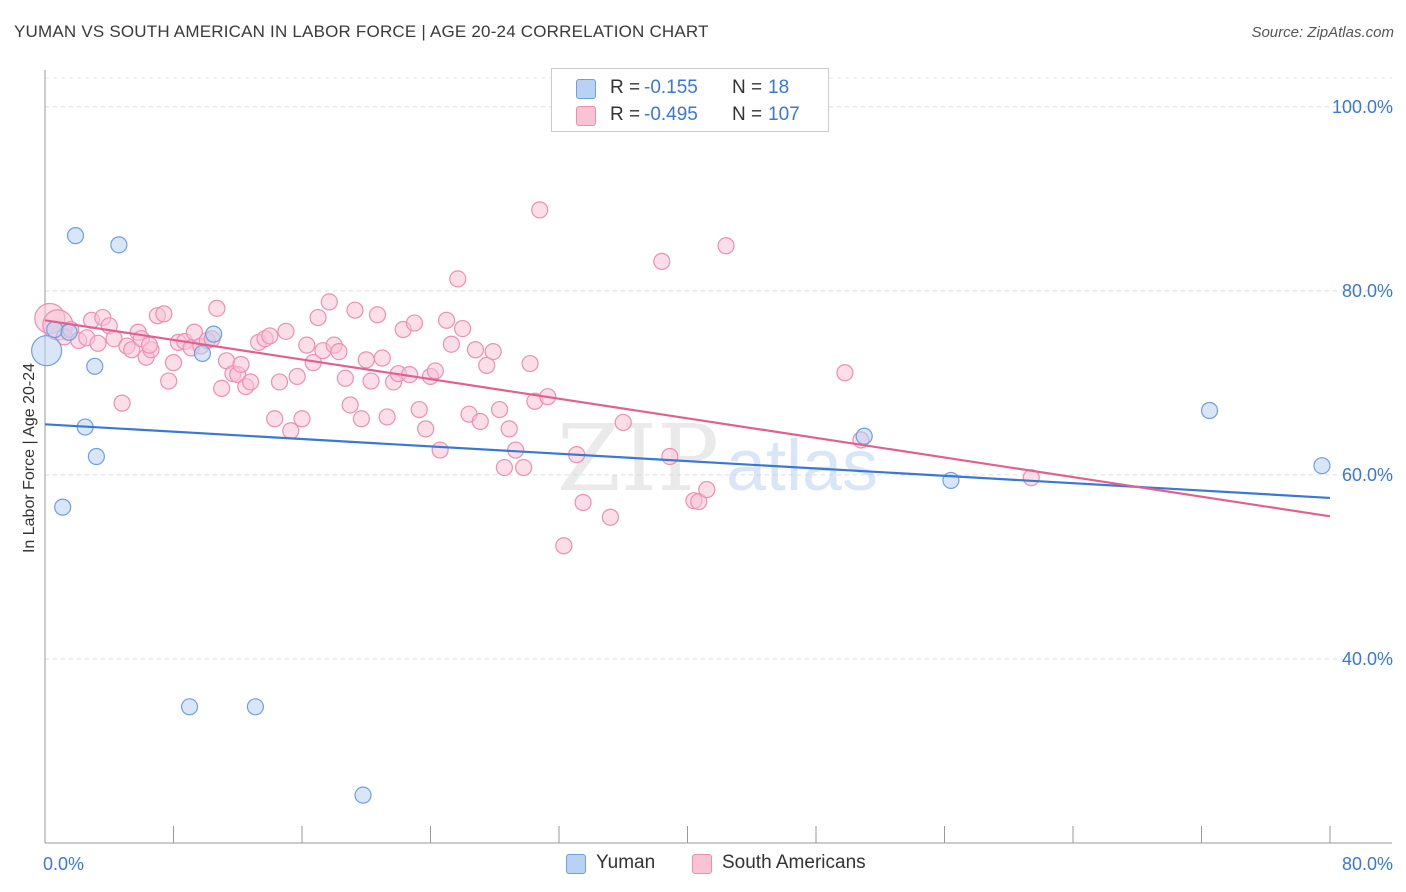 This screenshot has width=1406, height=892. What do you see at coordinates (794, 862) in the screenshot?
I see `bottom-legend-label-south-americans: South Americans` at bounding box center [794, 862].